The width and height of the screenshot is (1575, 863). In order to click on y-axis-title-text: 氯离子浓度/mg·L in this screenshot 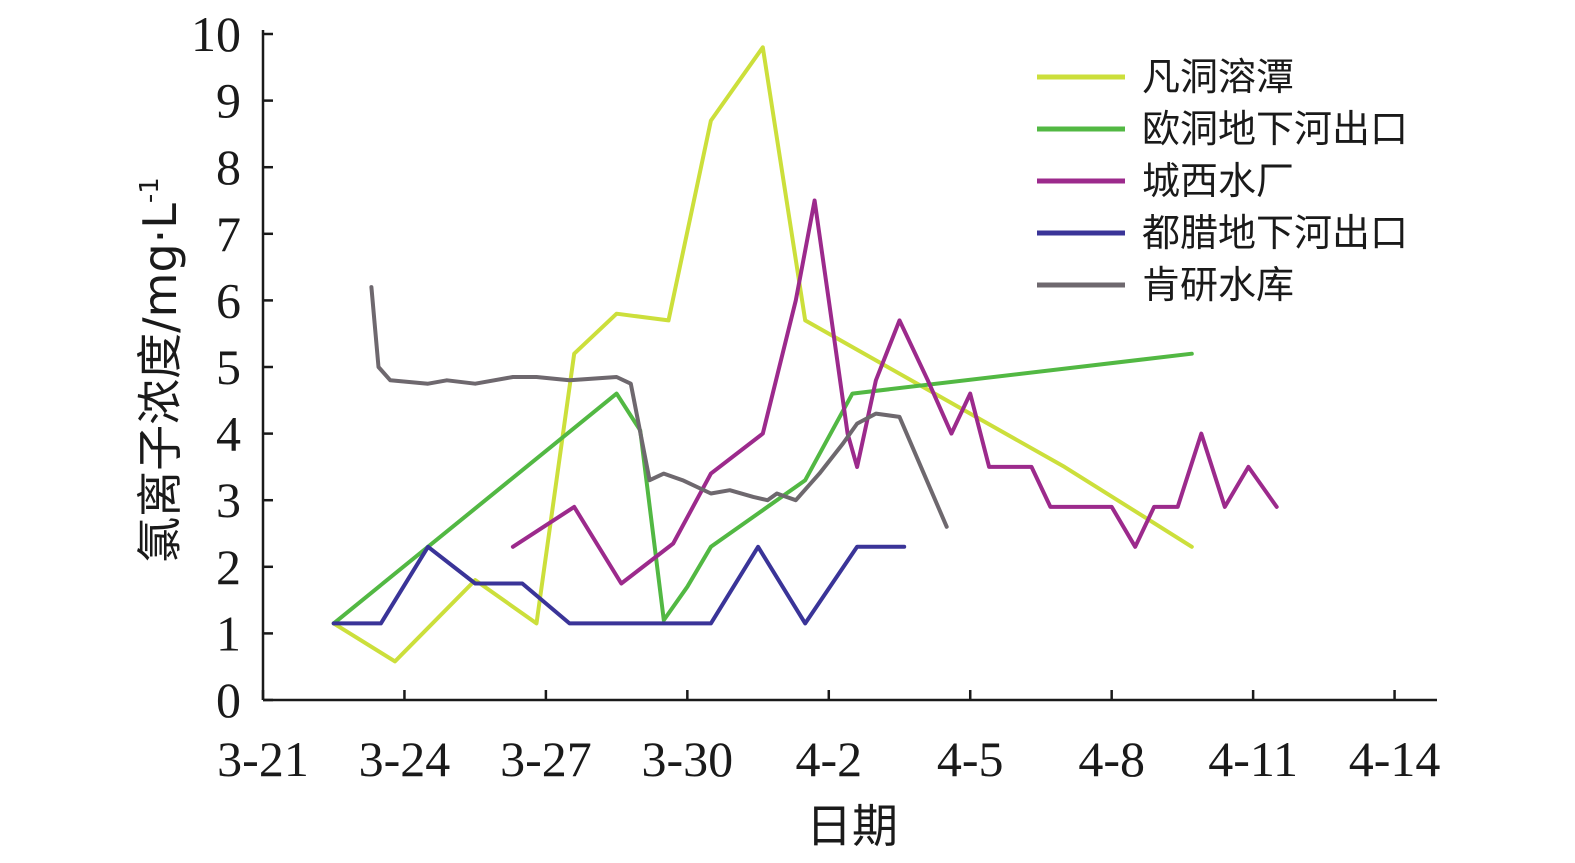, I will do `click(160, 383)`.